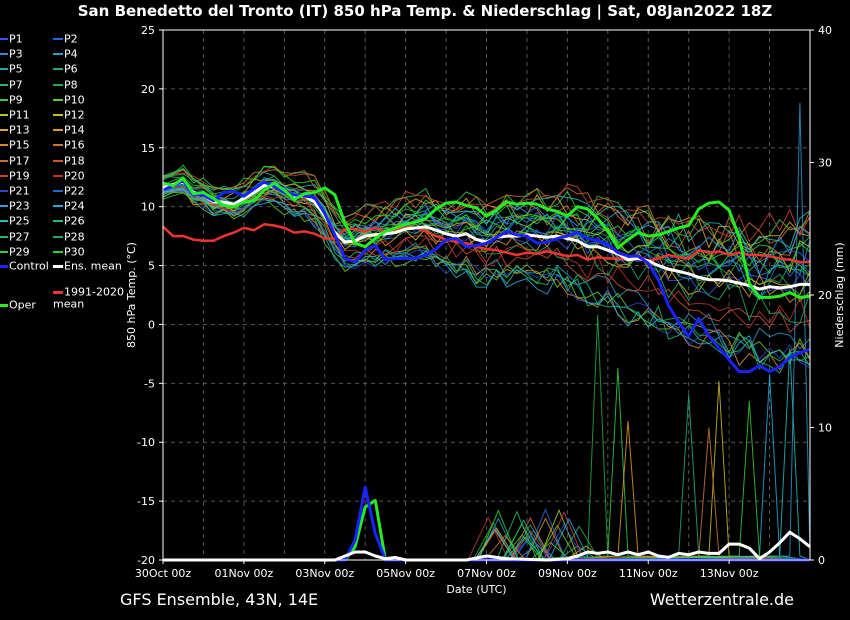  What do you see at coordinates (15, 115) in the screenshot?
I see `legend-item-p11: P11` at bounding box center [15, 115].